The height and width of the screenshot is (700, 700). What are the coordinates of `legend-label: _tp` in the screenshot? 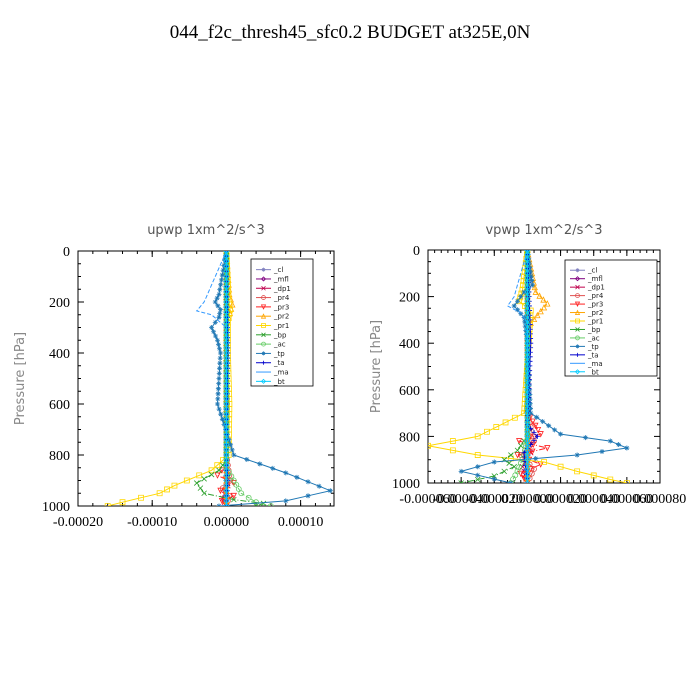 It's located at (279, 354).